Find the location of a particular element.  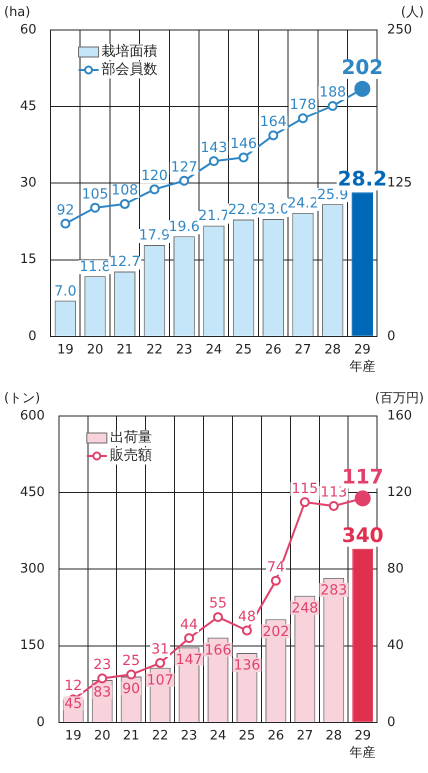

y2-tick-label: 0 is located at coordinates (391, 336).